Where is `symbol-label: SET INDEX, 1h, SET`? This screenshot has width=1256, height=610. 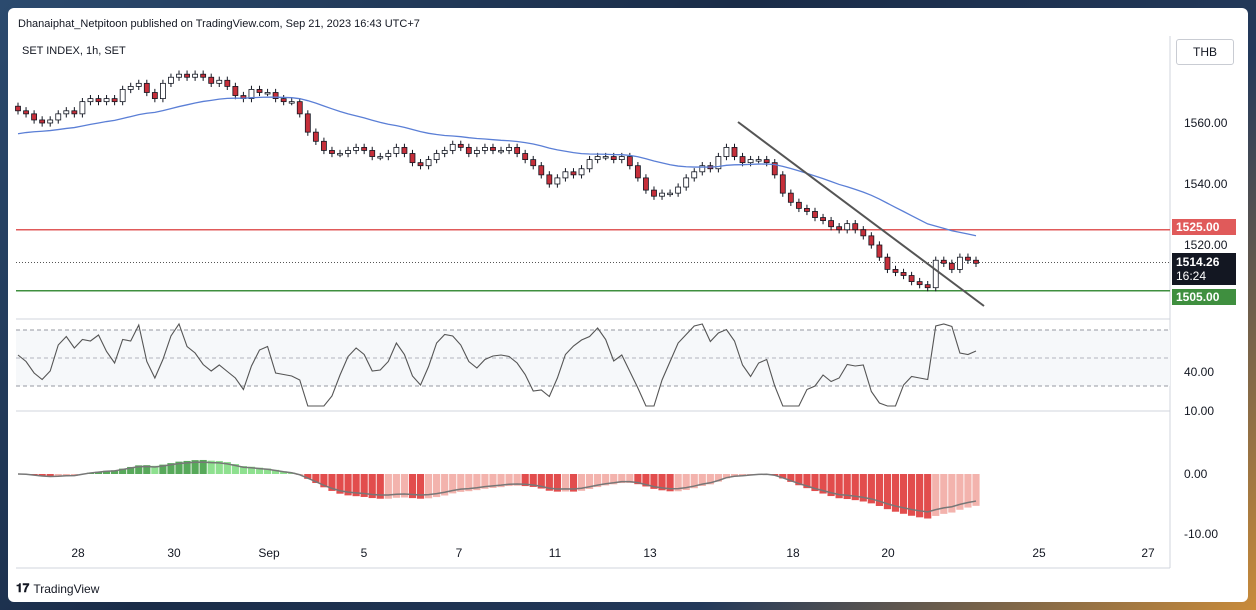 symbol-label: SET INDEX, 1h, SET is located at coordinates (74, 51).